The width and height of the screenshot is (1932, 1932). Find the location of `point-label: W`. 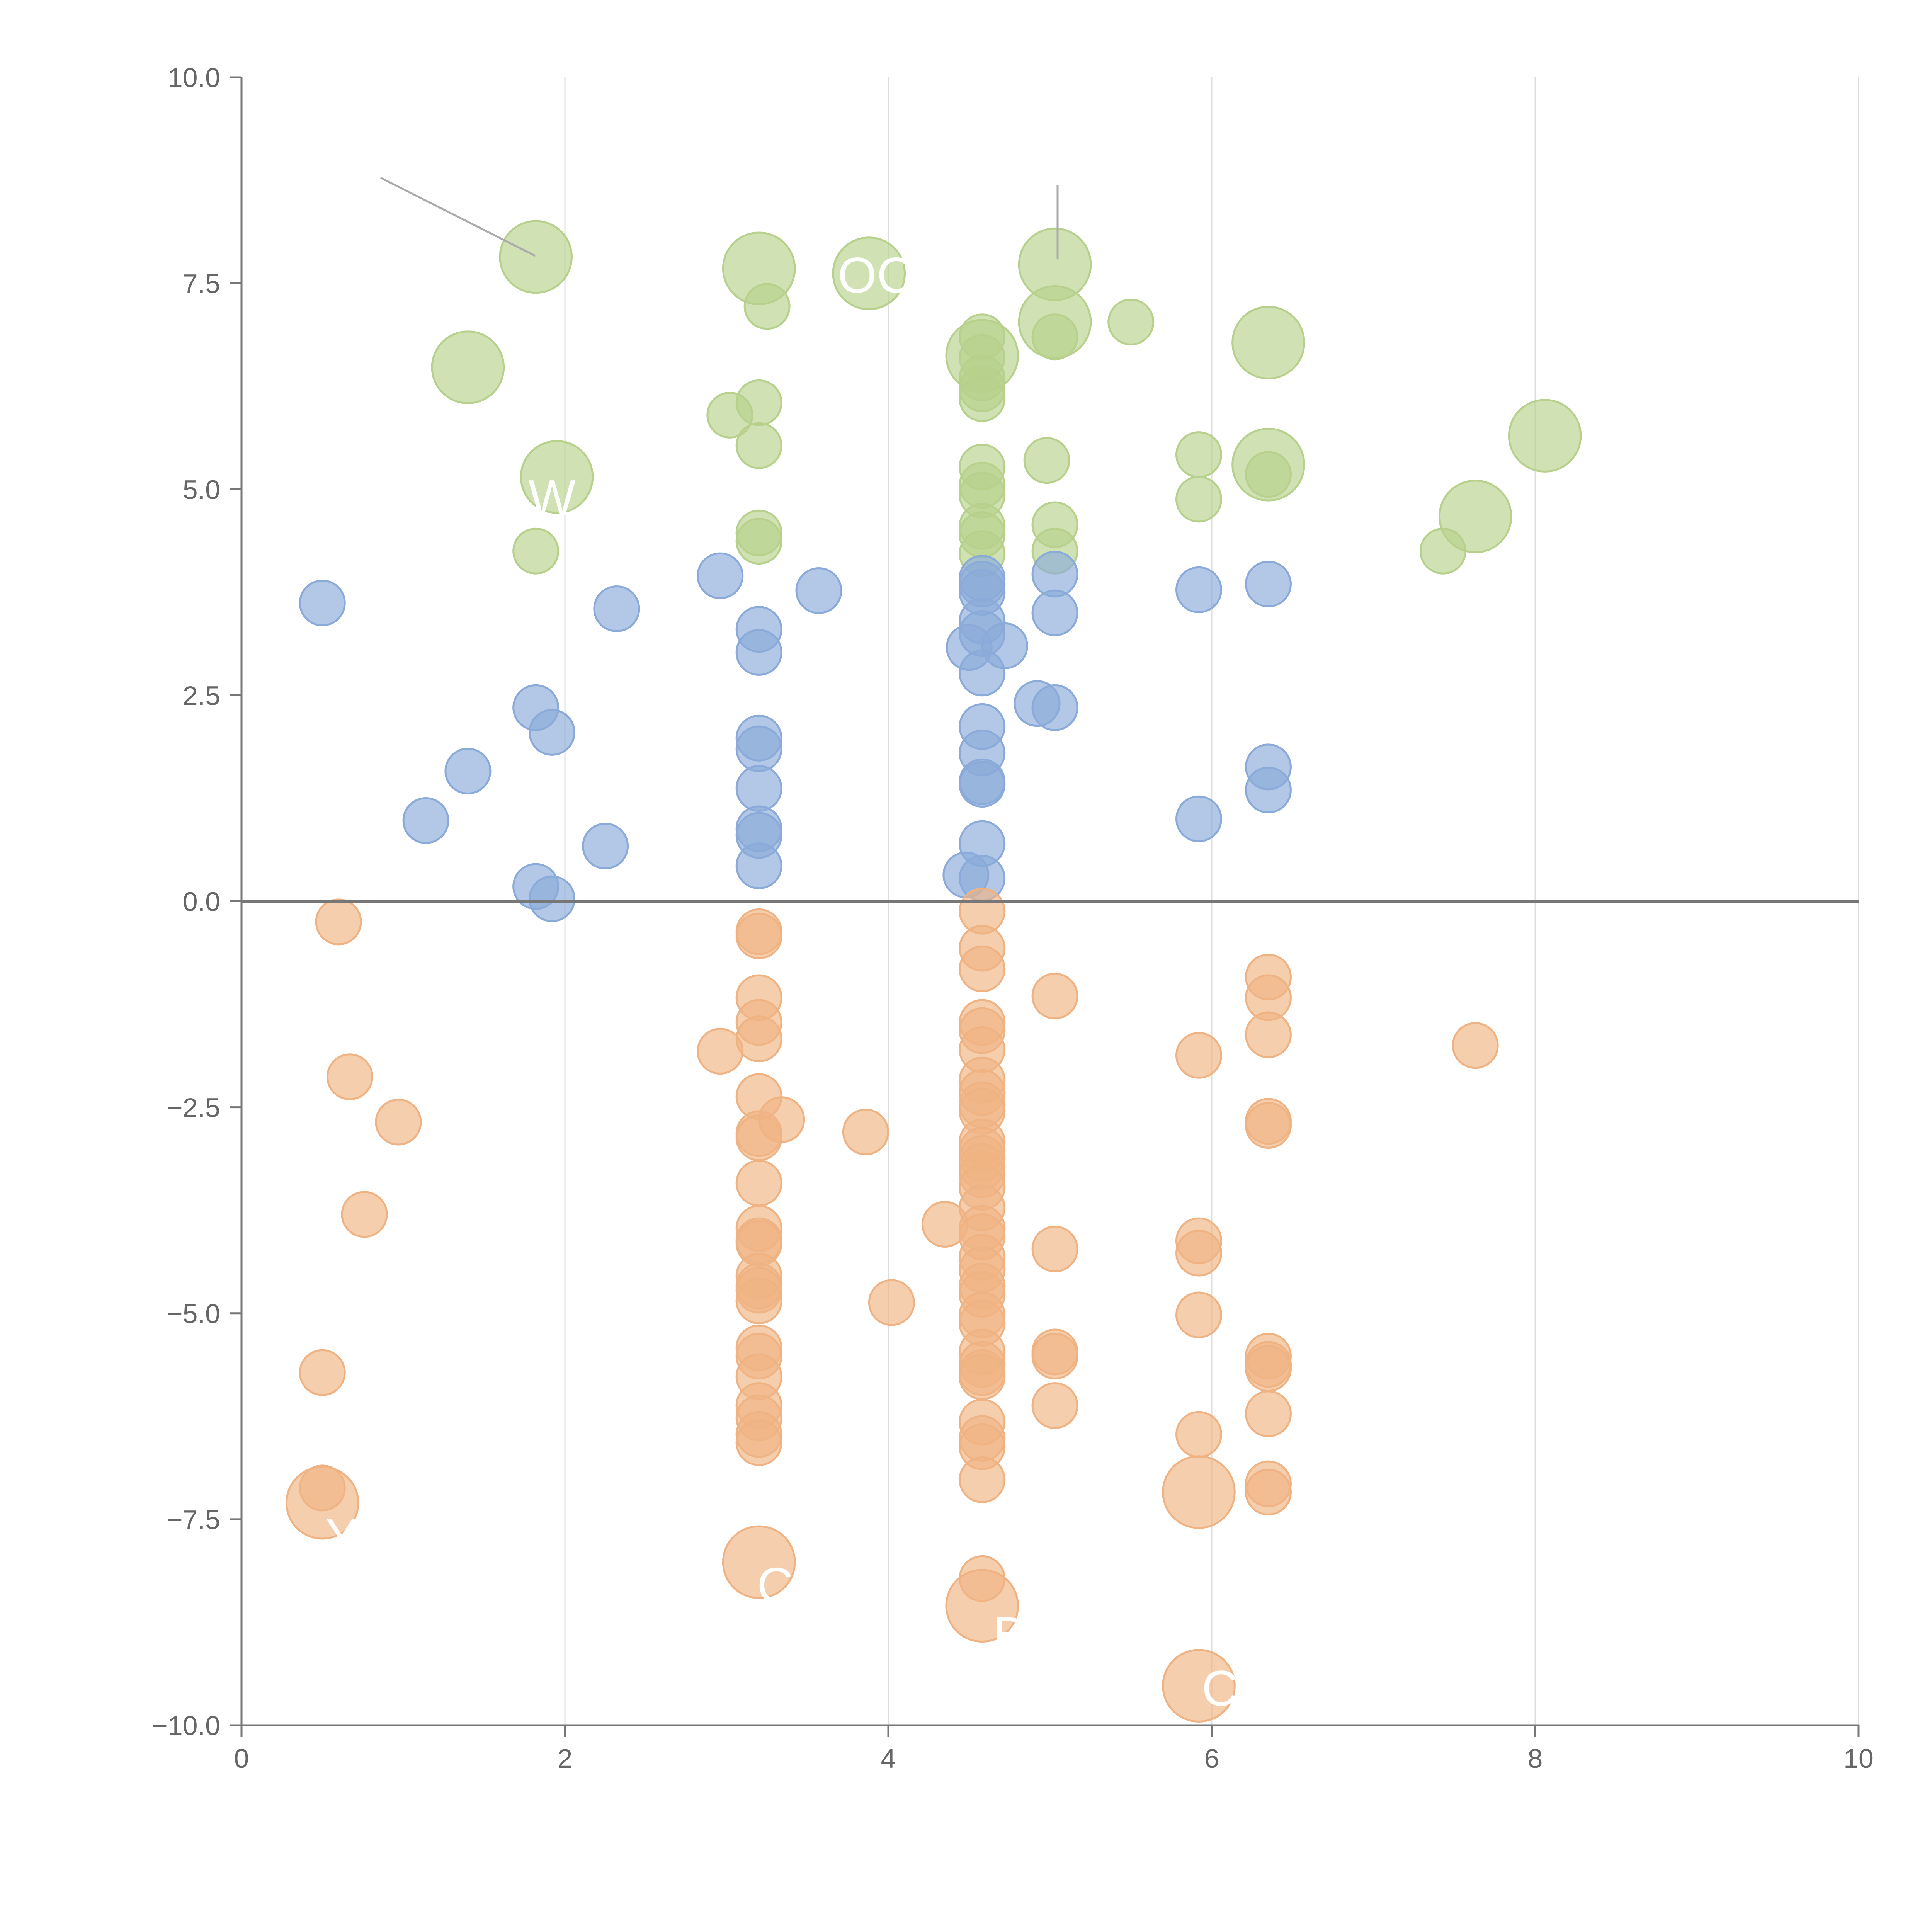

point-label: W is located at coordinates (552, 498).